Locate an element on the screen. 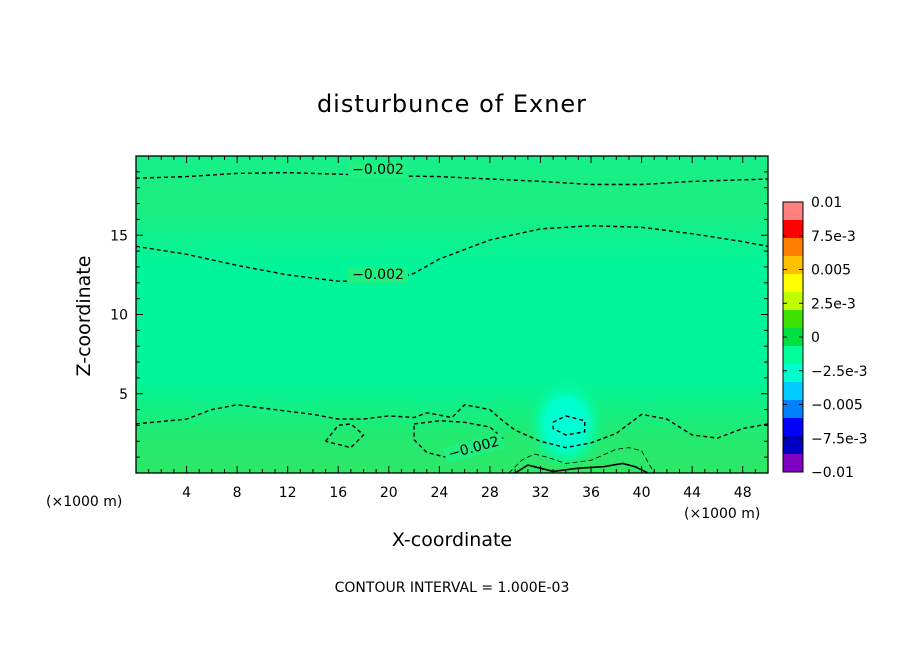  x-tick-label: 4 is located at coordinates (186, 493).